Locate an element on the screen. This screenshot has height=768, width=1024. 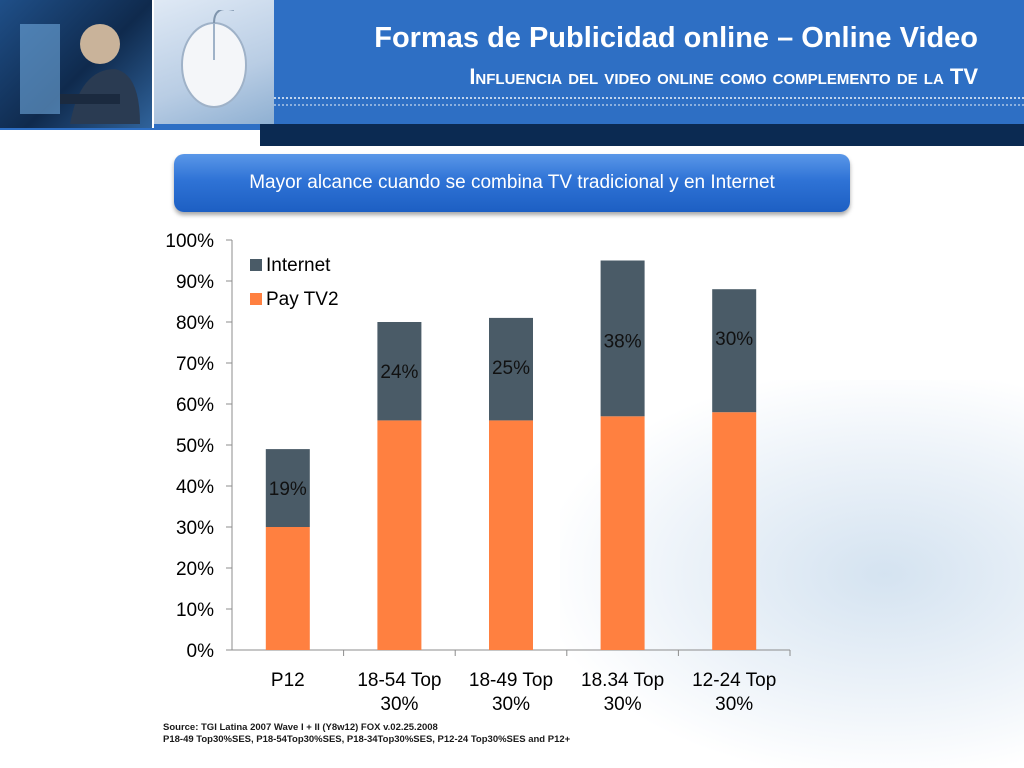
category-label: 12-24 Top is located at coordinates (734, 680).